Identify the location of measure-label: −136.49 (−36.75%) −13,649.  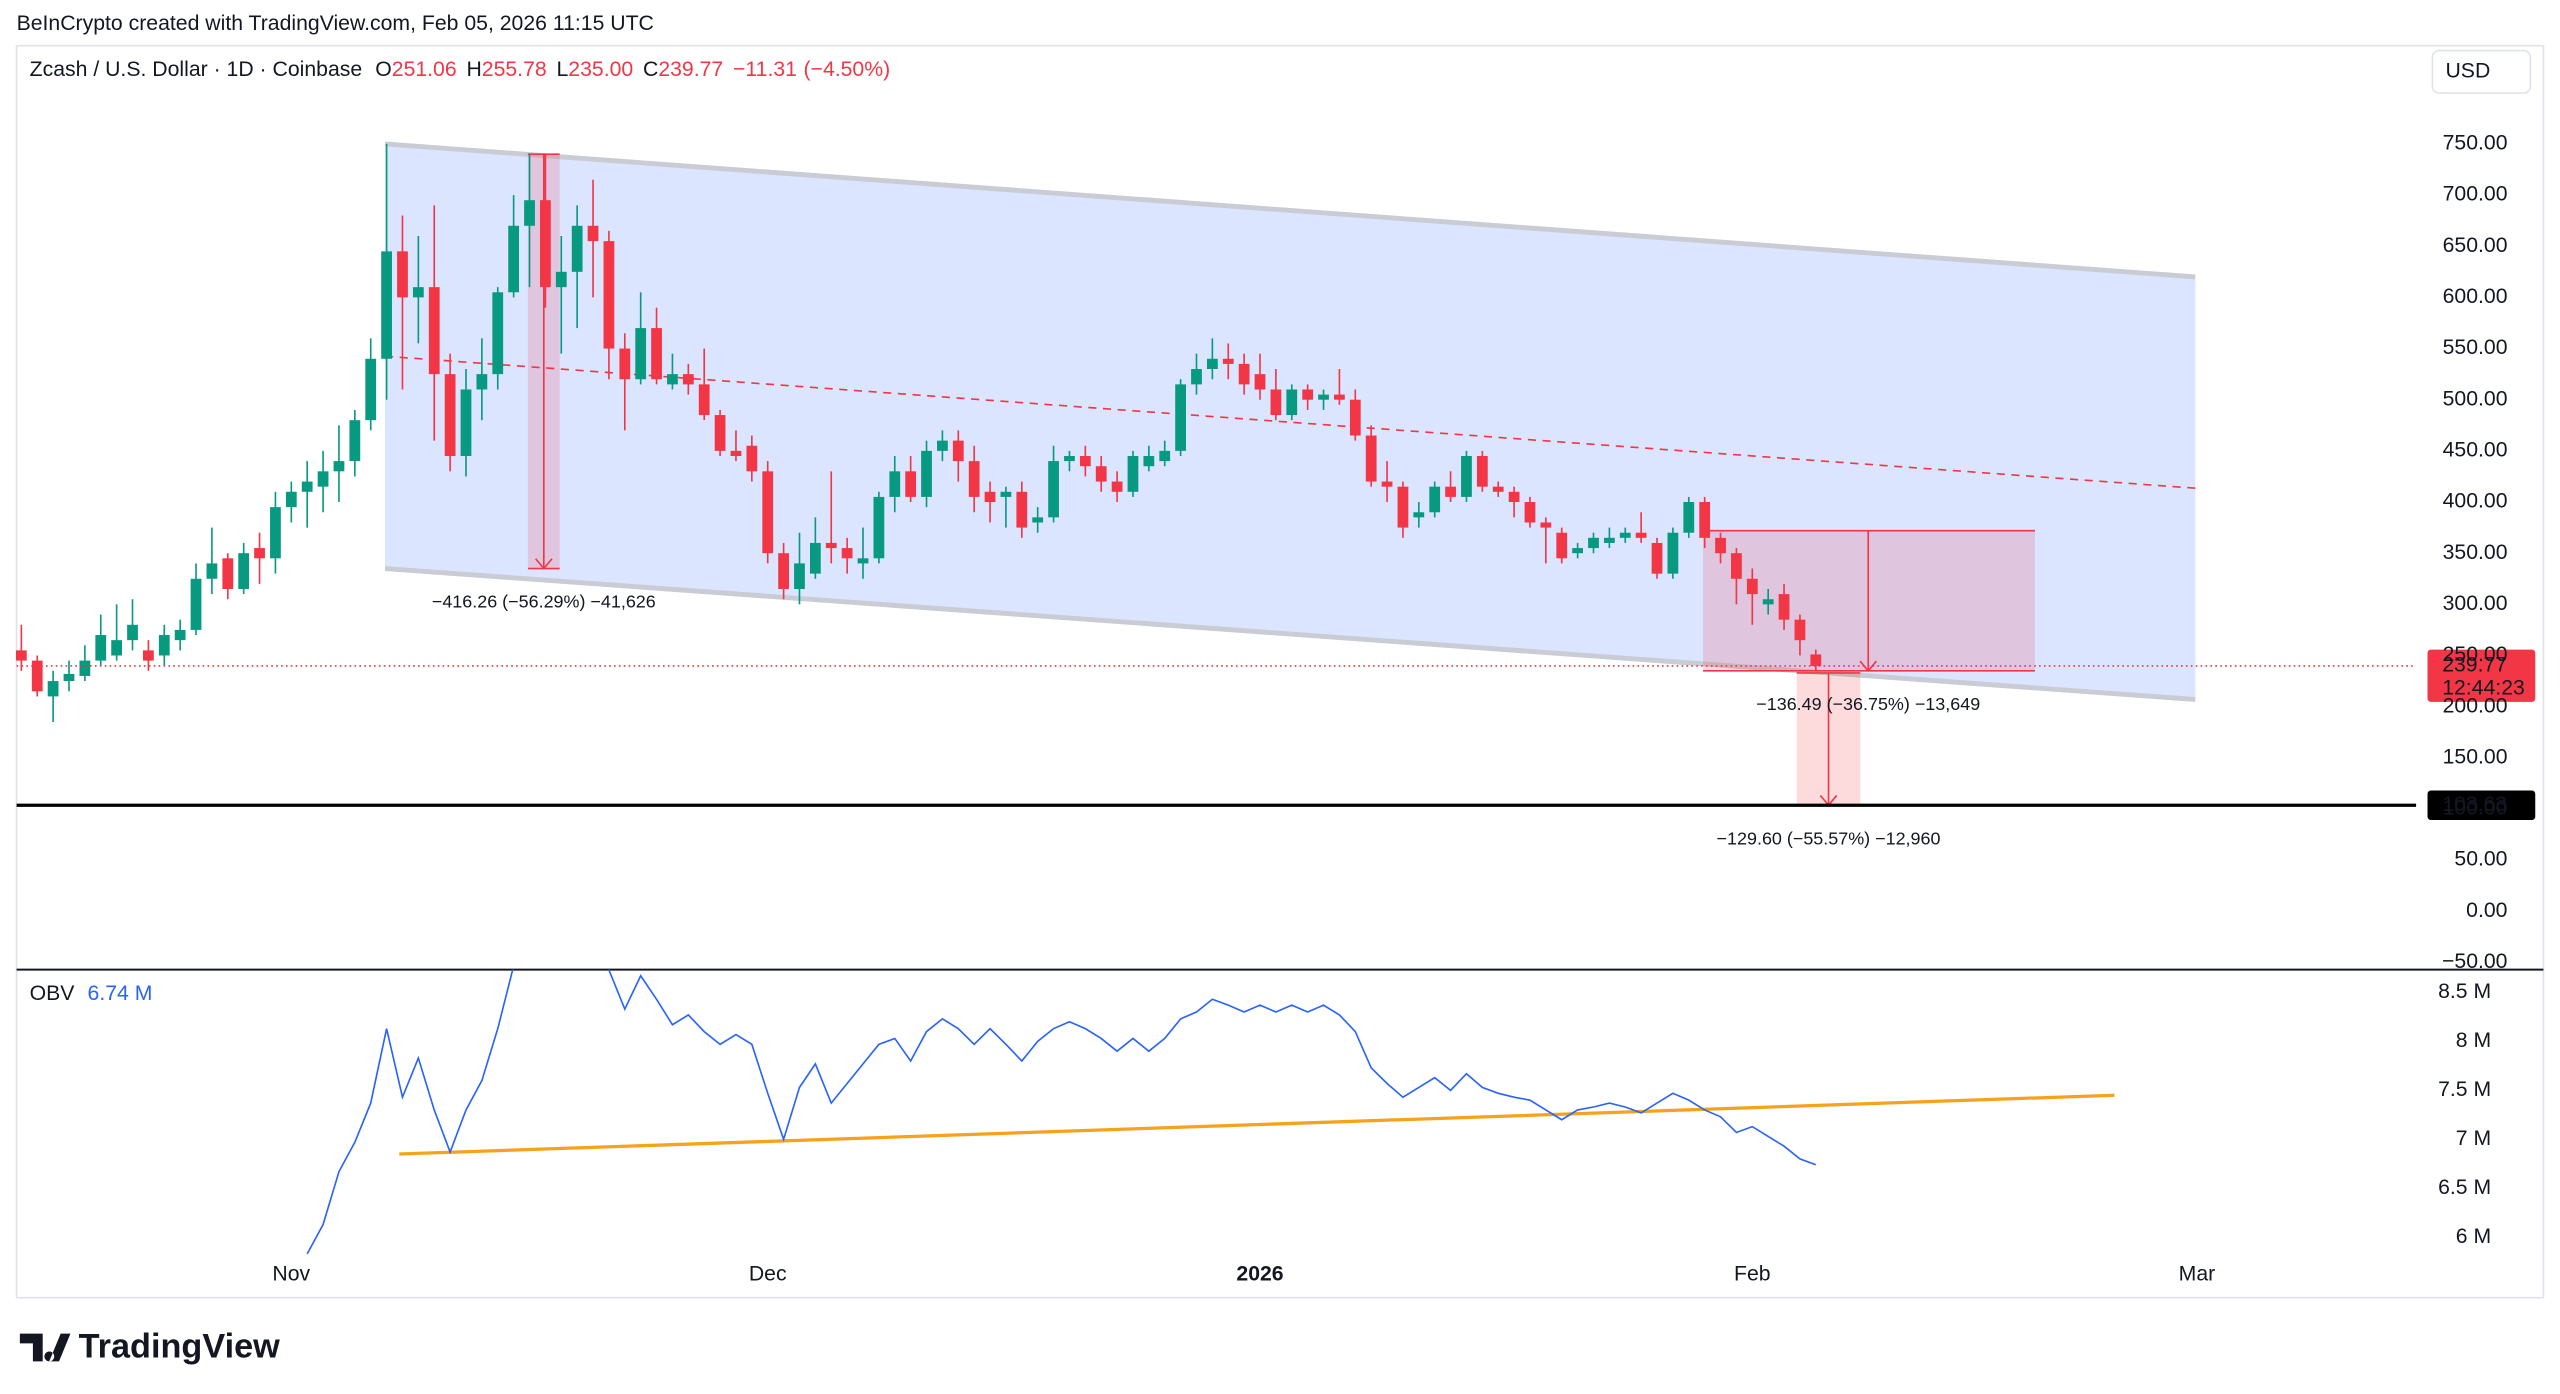
(1868, 704).